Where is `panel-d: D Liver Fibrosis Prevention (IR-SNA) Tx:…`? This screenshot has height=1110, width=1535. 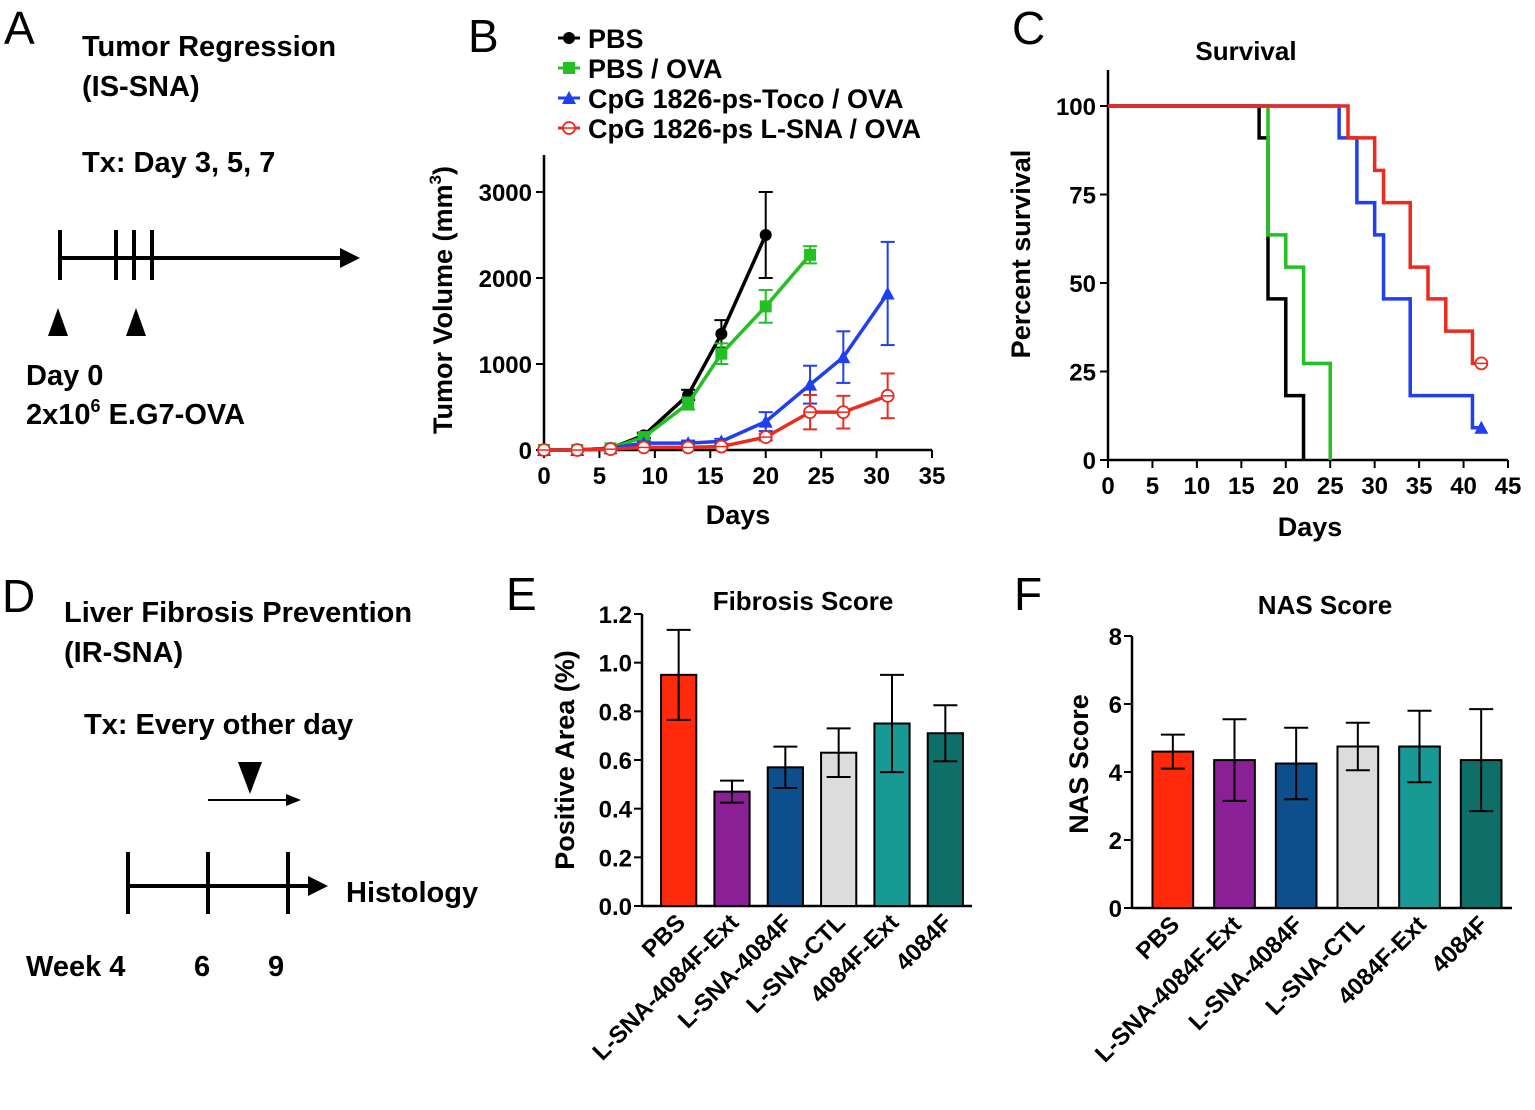
panel-d: D Liver Fibrosis Prevention (IR-SNA) Tx:… is located at coordinates (240, 776).